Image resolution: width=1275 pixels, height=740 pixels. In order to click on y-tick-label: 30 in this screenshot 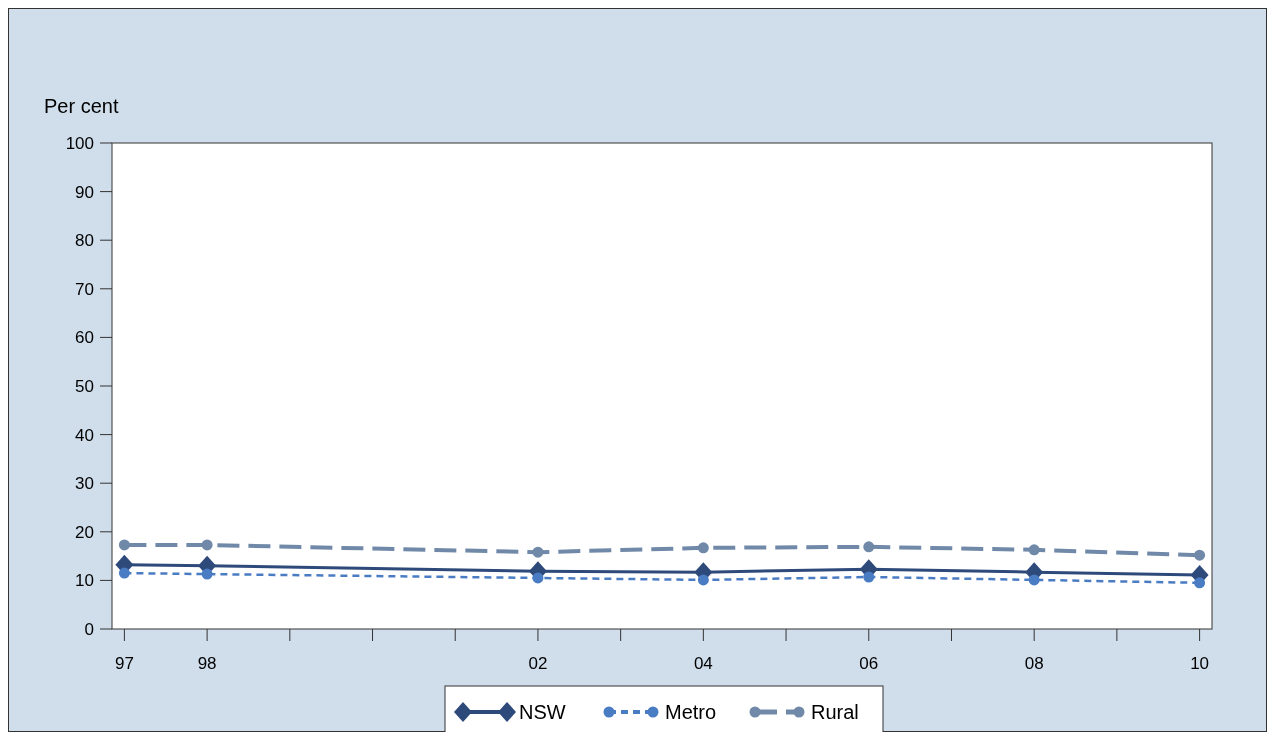, I will do `click(84, 484)`.